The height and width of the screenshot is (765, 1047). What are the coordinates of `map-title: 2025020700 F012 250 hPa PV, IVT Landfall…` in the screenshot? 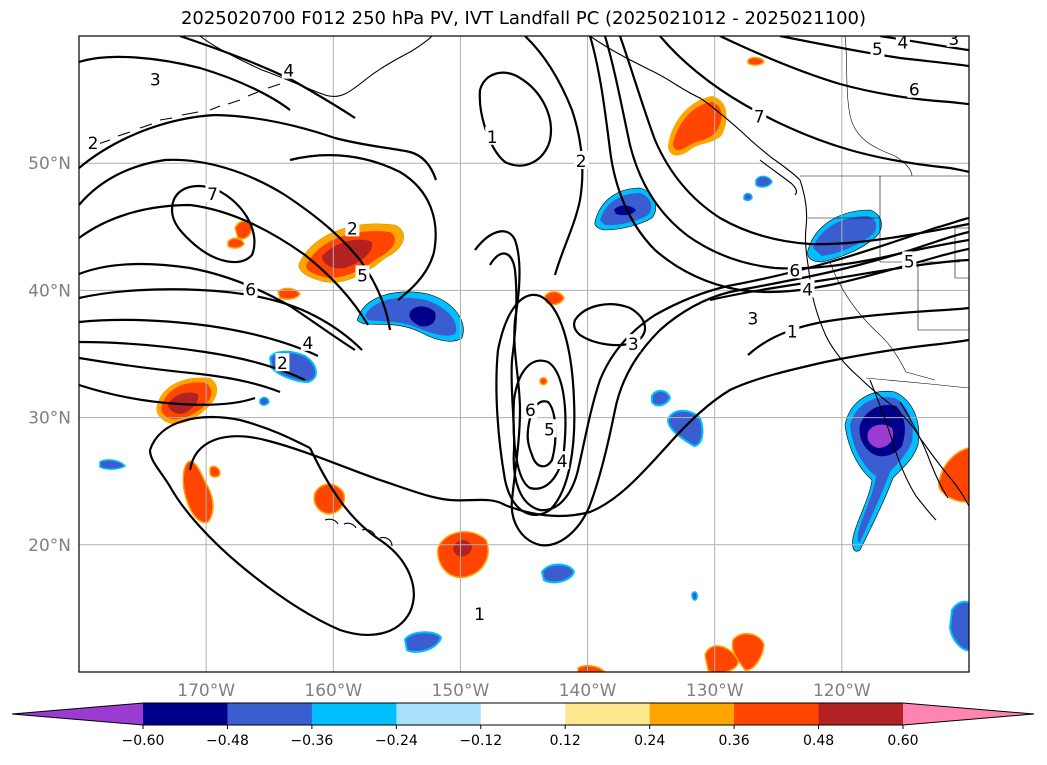 It's located at (523, 18).